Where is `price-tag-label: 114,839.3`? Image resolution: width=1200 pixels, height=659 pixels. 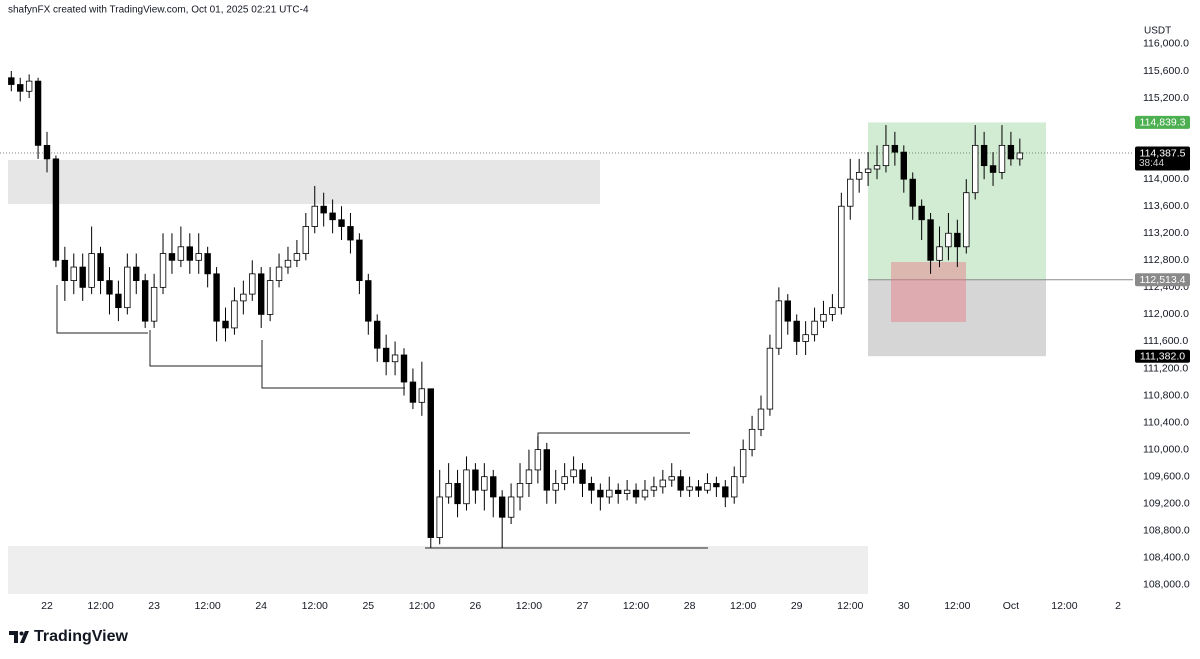
price-tag-label: 114,839.3 is located at coordinates (1163, 123).